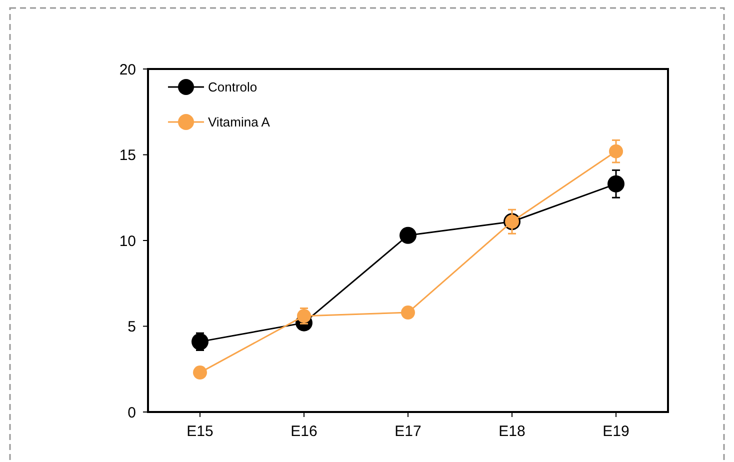  Describe the element at coordinates (304, 431) in the screenshot. I see `x-tick-label: E16` at that location.